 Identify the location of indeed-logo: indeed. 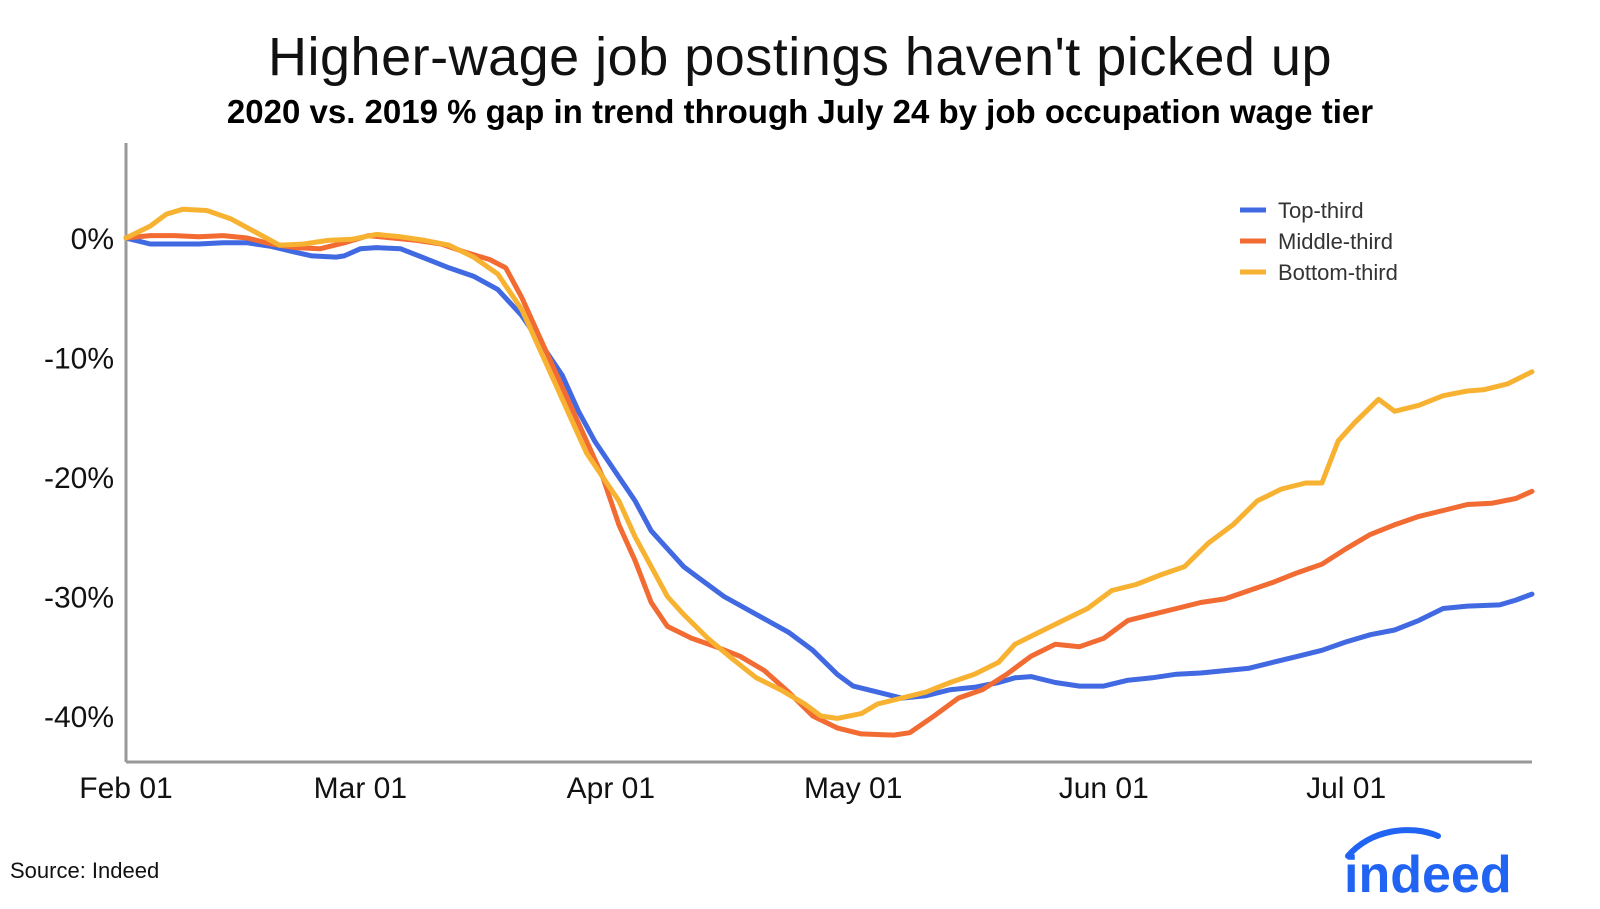
(1428, 864).